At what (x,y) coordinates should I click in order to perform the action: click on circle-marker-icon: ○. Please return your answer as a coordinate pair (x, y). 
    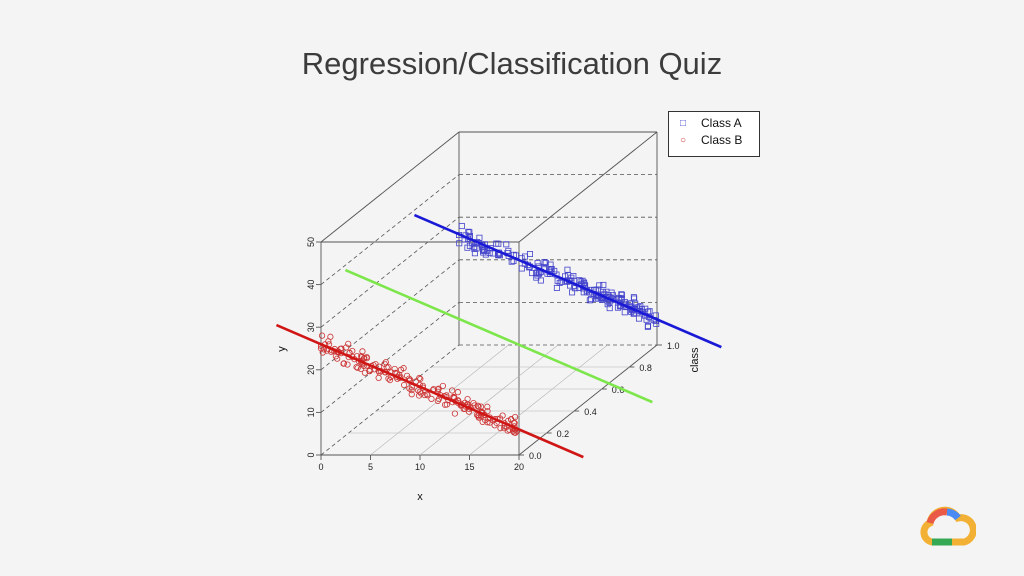
    Looking at the image, I should click on (683, 140).